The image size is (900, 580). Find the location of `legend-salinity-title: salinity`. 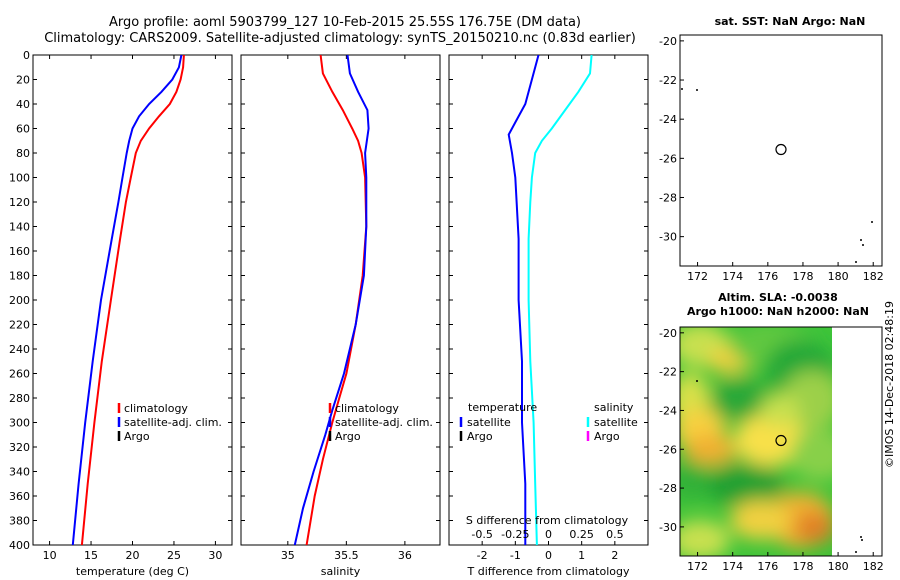

legend-salinity-title: salinity is located at coordinates (614, 407).